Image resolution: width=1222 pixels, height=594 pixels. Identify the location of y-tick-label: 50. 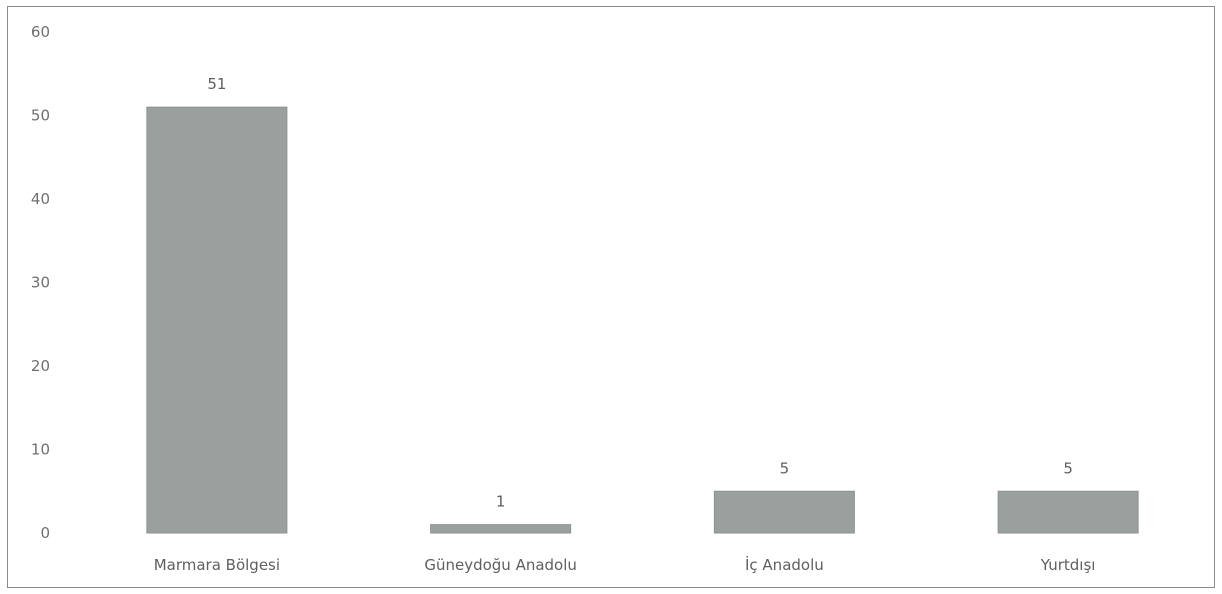
(40, 116).